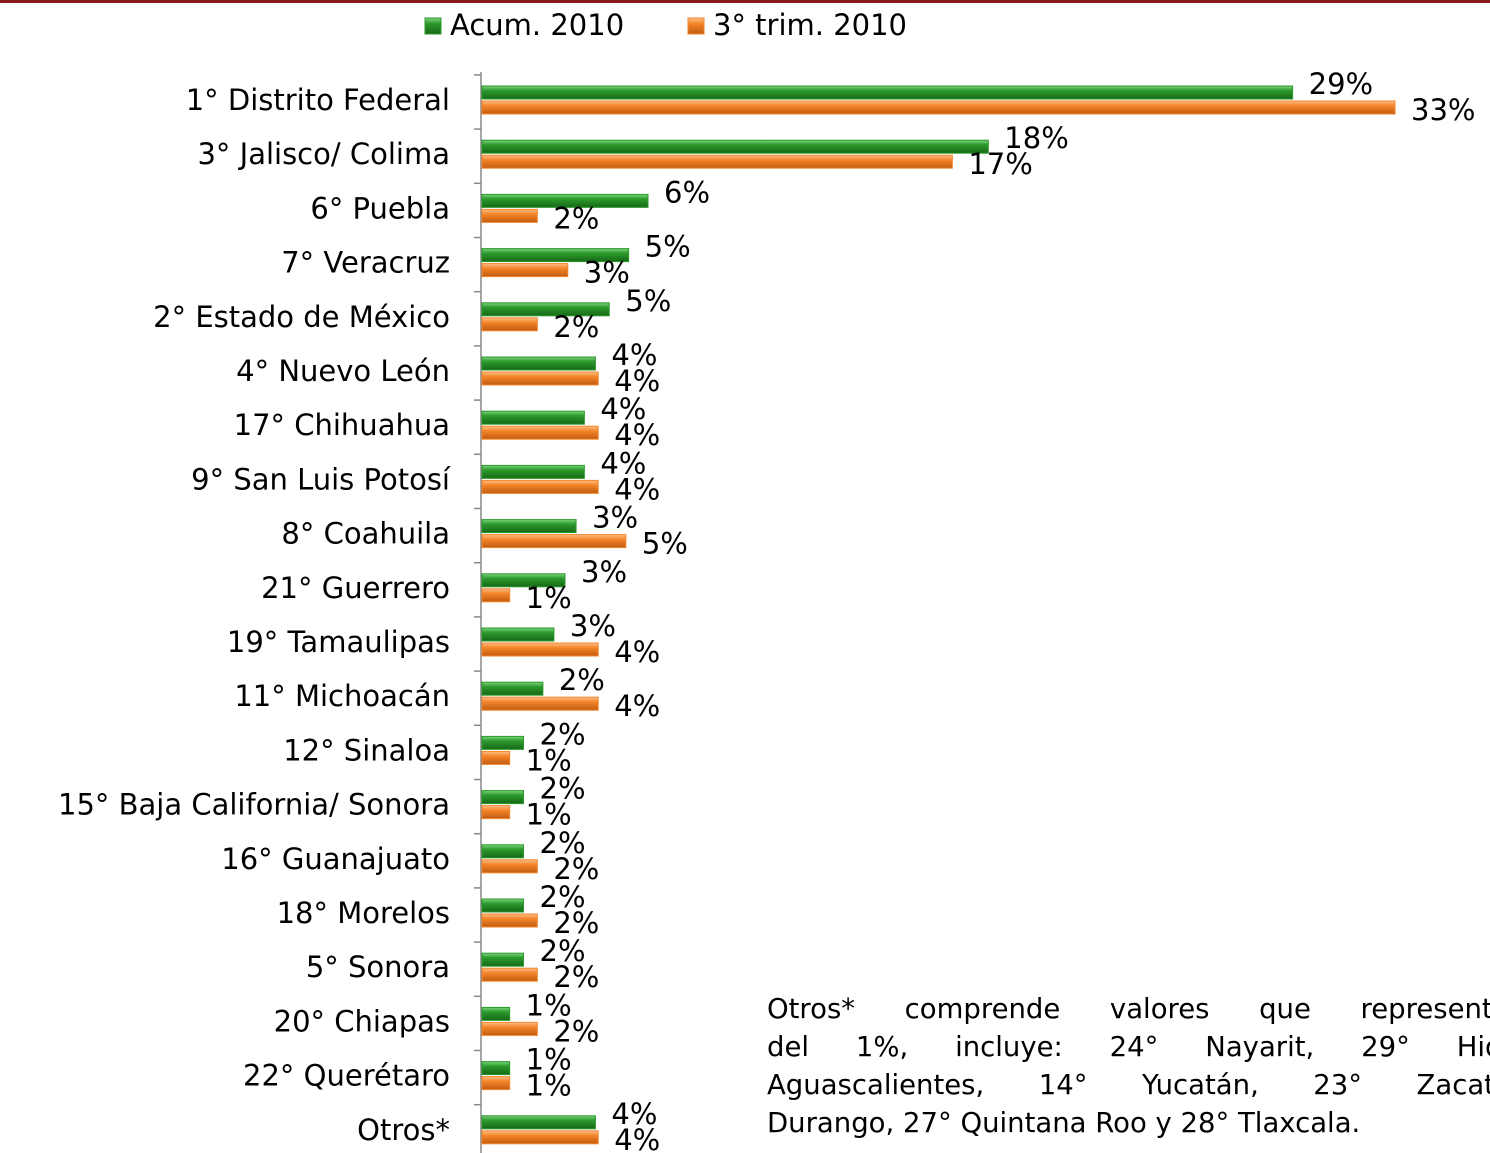 The image size is (1490, 1153). Describe the element at coordinates (380, 208) in the screenshot. I see `category-label: 6° Puebla` at that location.